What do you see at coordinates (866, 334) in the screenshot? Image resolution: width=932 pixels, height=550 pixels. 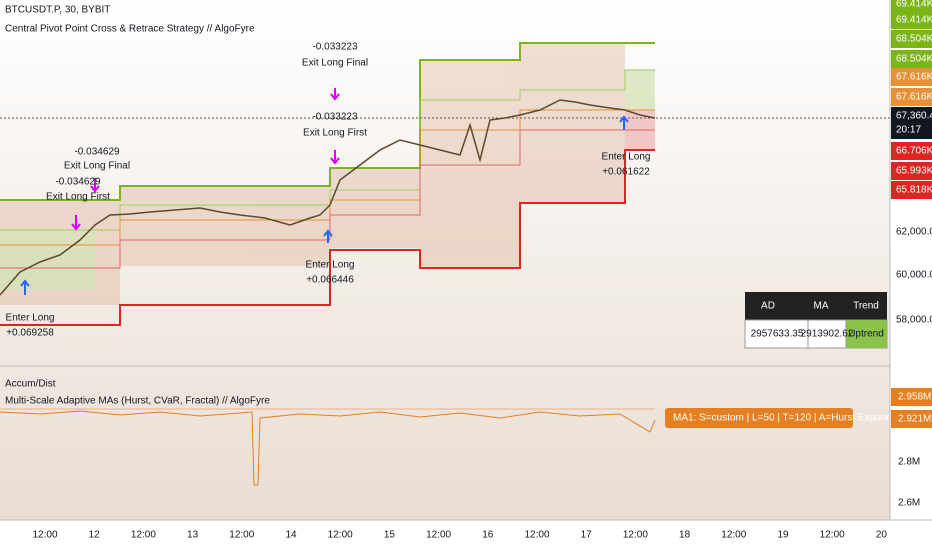 I see `table-cell: Uptrend` at bounding box center [866, 334].